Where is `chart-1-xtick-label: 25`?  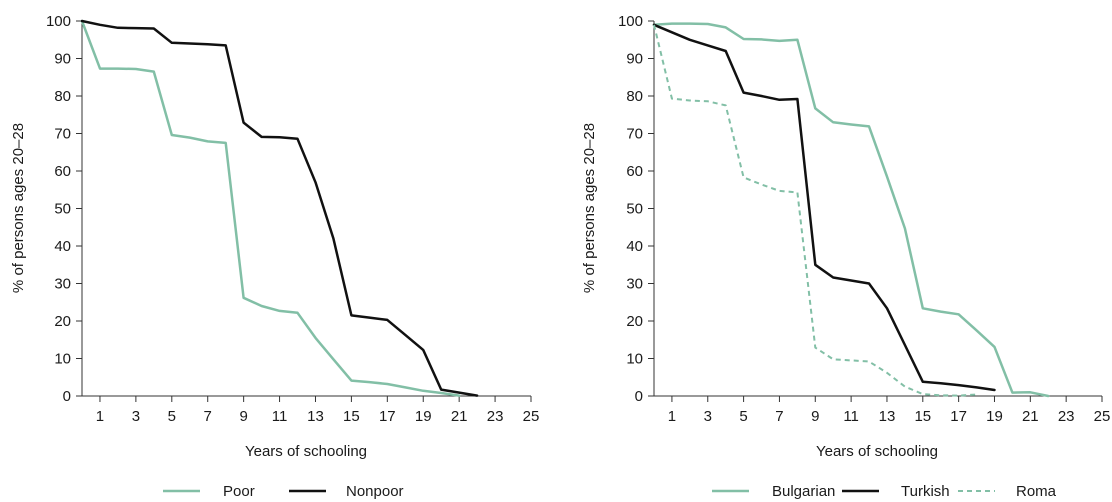 chart-1-xtick-label: 25 is located at coordinates (1102, 416).